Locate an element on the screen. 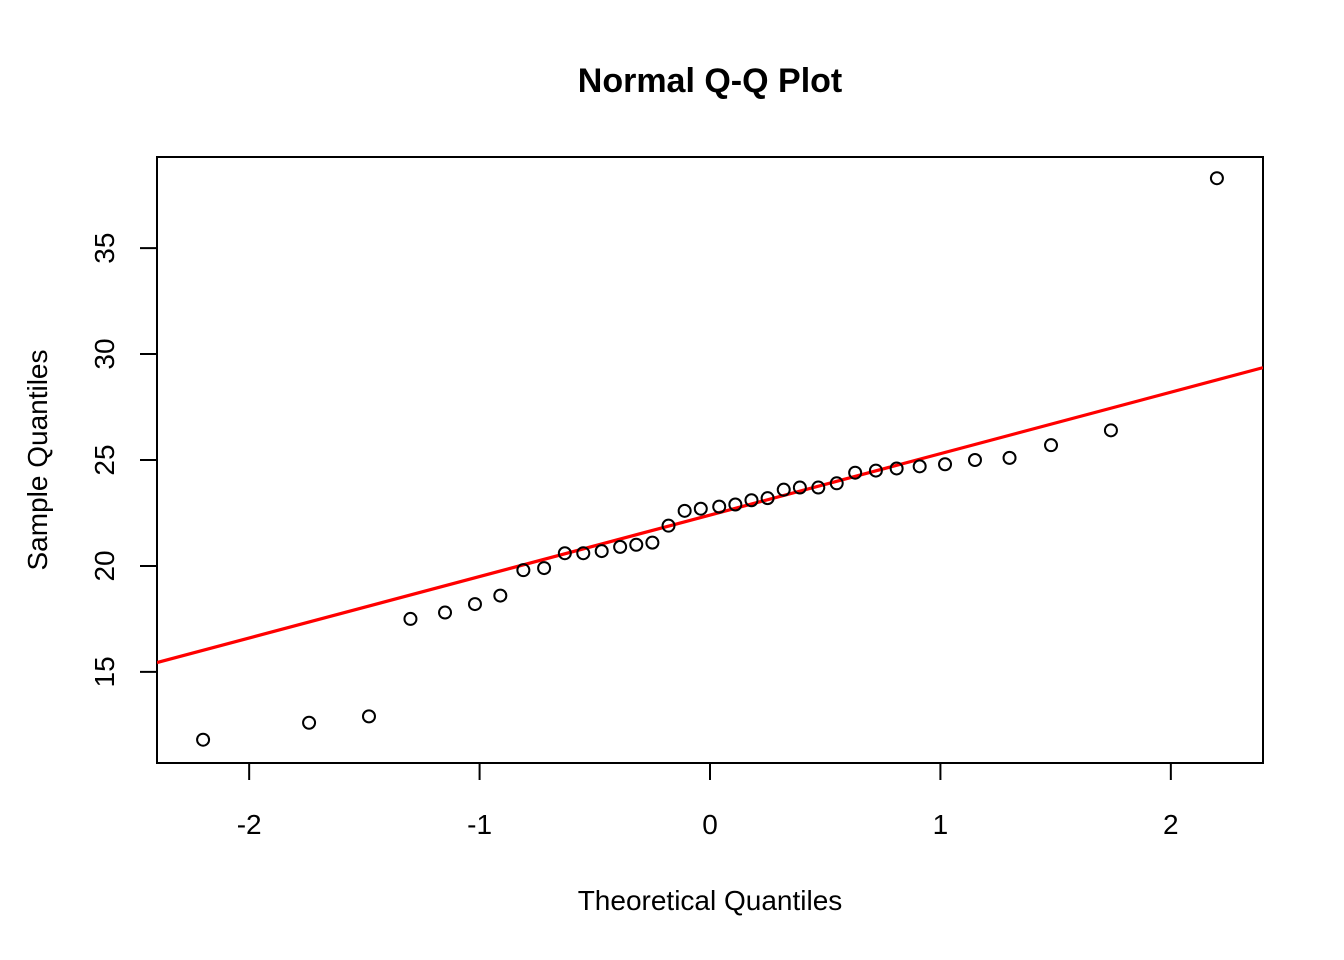  y-tick-label: 30 is located at coordinates (104, 353).